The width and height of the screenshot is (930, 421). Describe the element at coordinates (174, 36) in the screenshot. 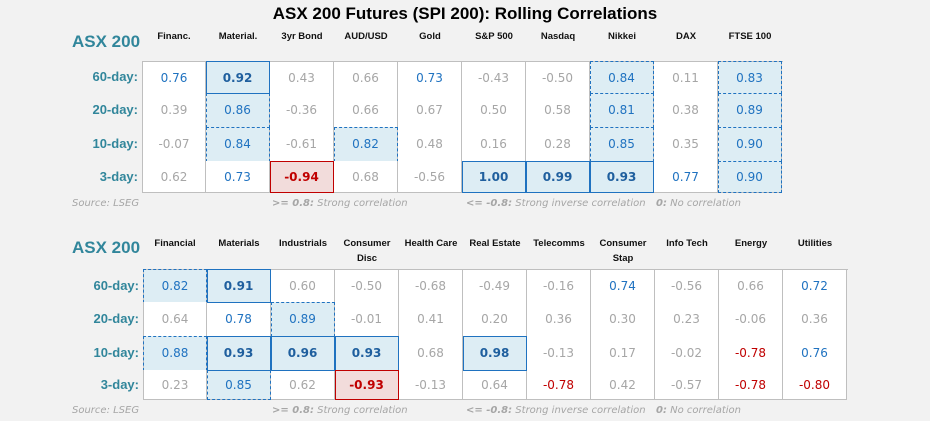

I see `column-header: Financ.` at that location.